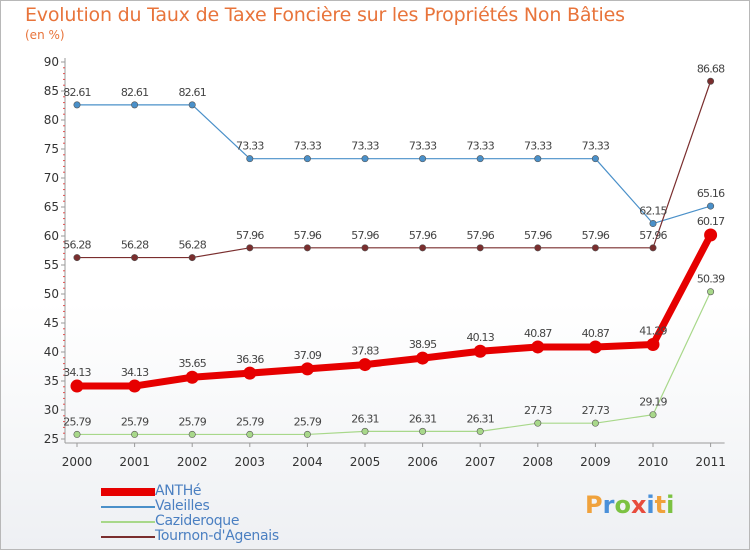 The image size is (750, 550). Describe the element at coordinates (182, 506) in the screenshot. I see `legend-label-valeilles: Valeilles` at that location.